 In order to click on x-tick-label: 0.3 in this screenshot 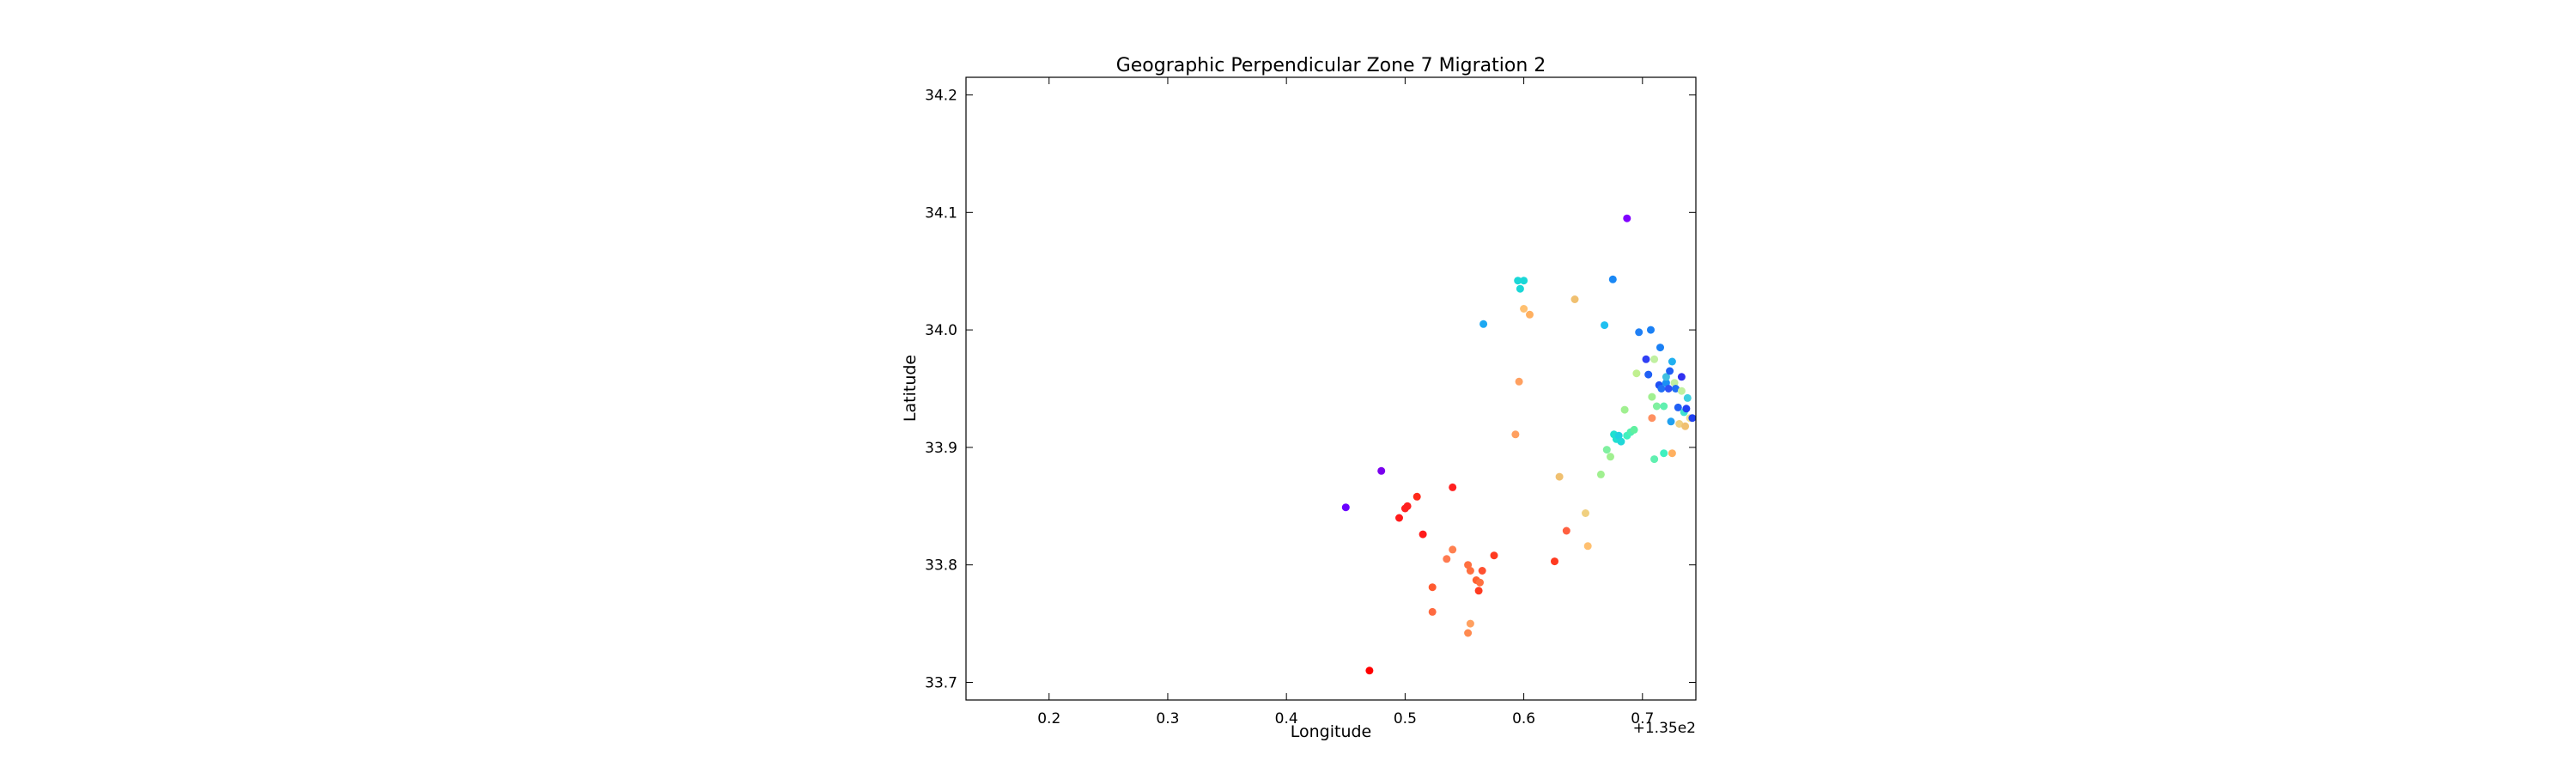, I will do `click(1167, 718)`.